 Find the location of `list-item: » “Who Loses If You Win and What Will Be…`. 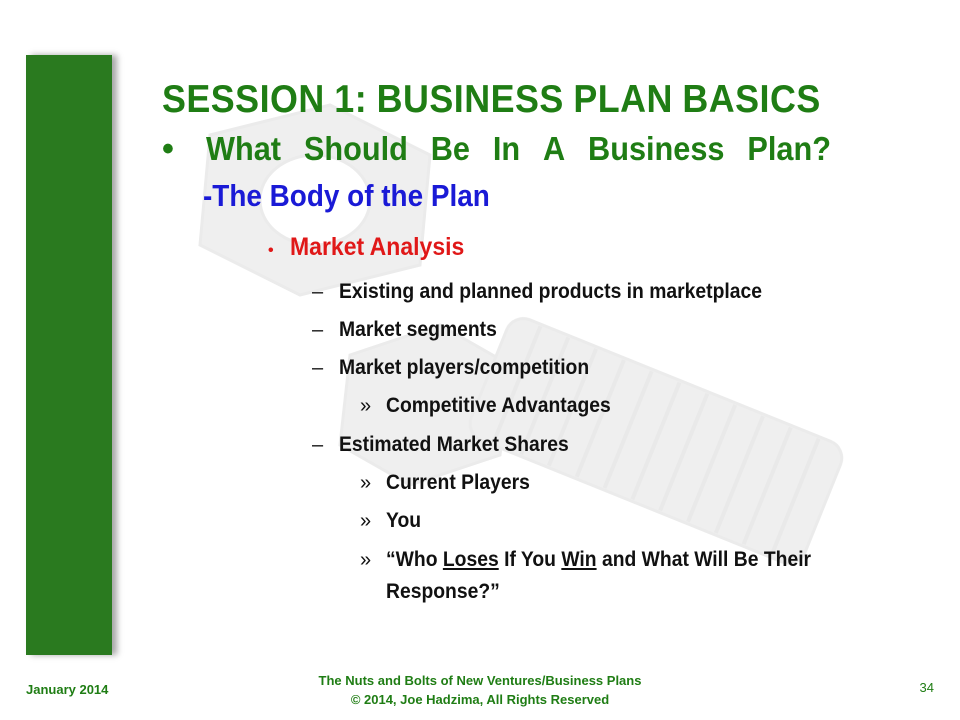

list-item: » “Who Loses If You Win and What Will Be… is located at coordinates (643, 576).